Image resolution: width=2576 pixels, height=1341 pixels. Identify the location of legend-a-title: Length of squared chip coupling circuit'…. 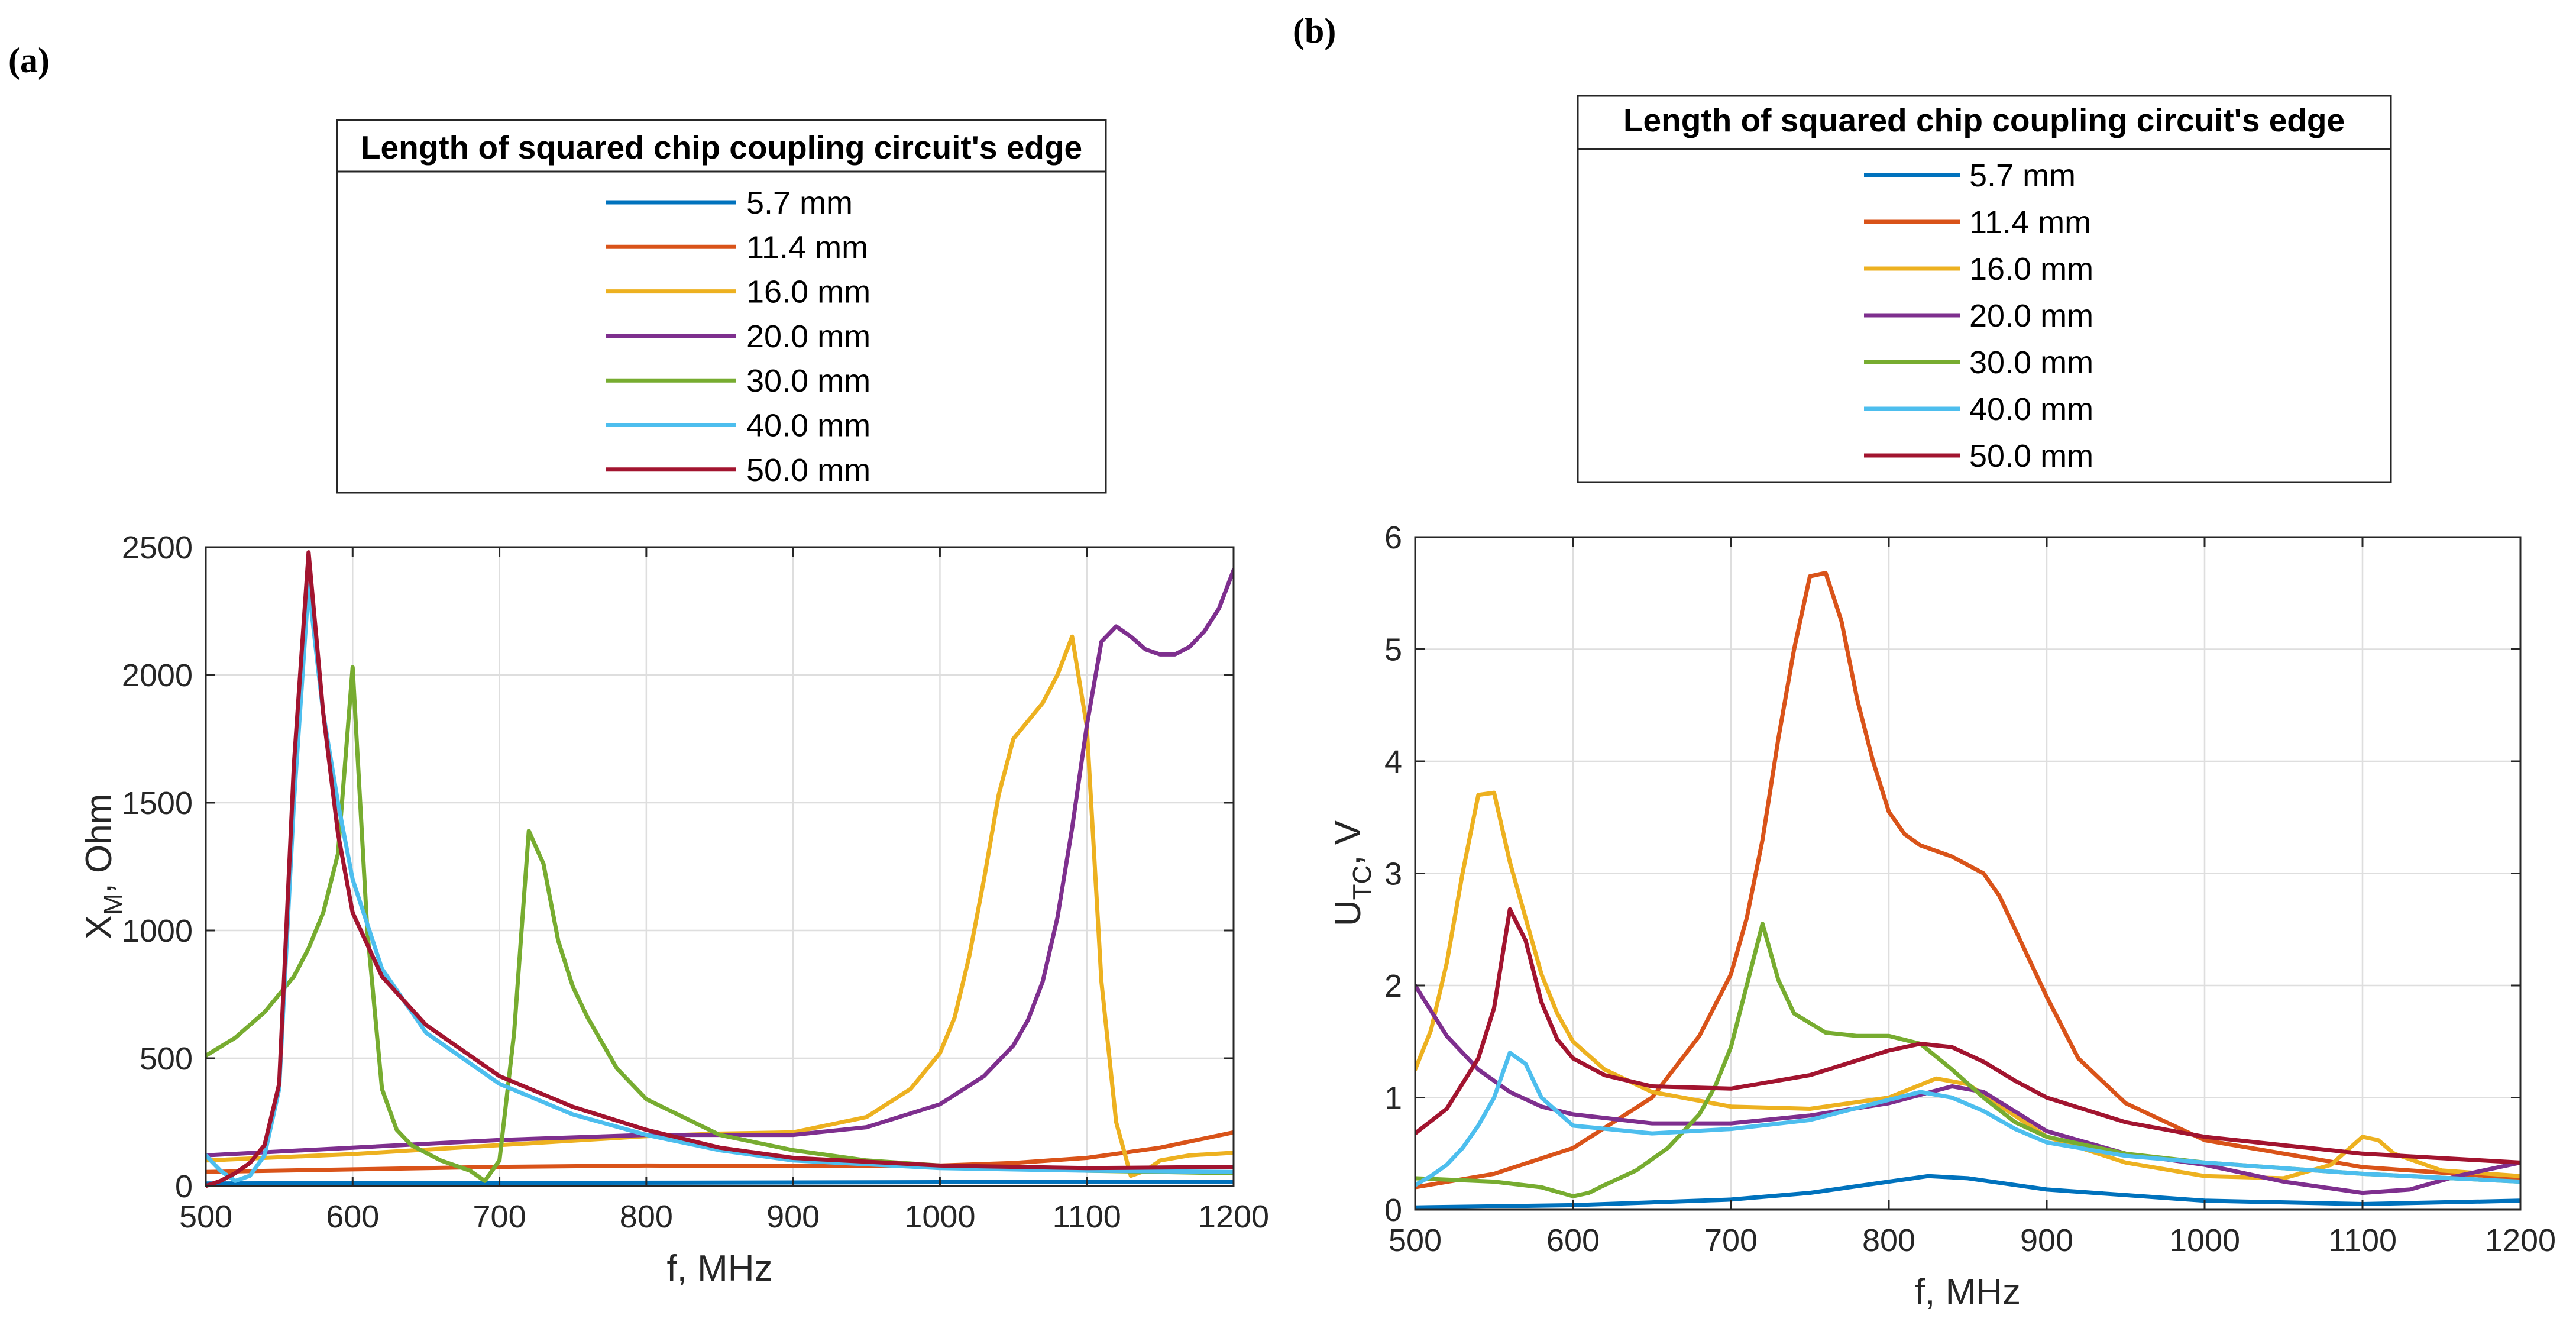
(722, 147).